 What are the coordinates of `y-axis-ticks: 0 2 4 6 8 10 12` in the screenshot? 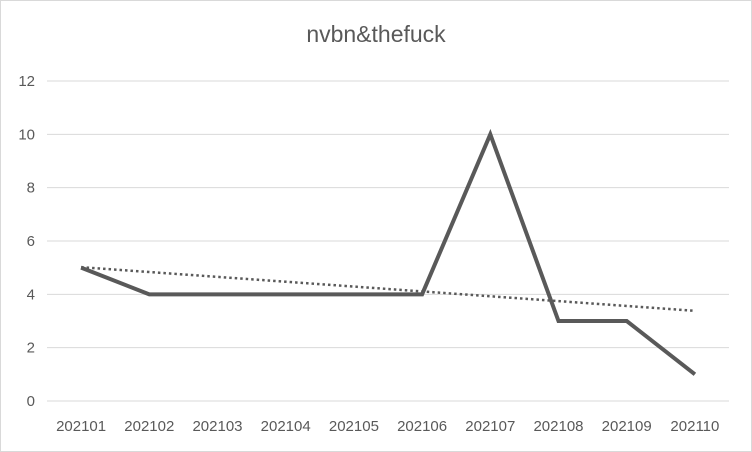 It's located at (26, 241).